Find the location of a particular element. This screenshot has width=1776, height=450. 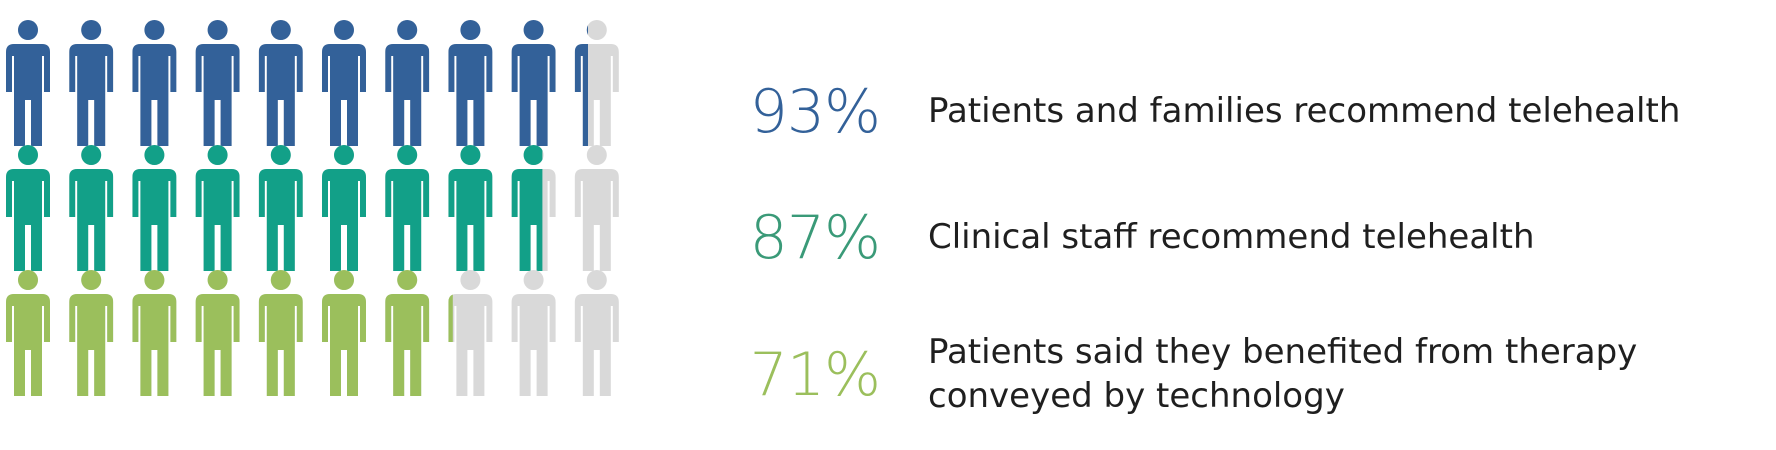

stat-label: Clinical staff recommend telehealth is located at coordinates (1231, 237).